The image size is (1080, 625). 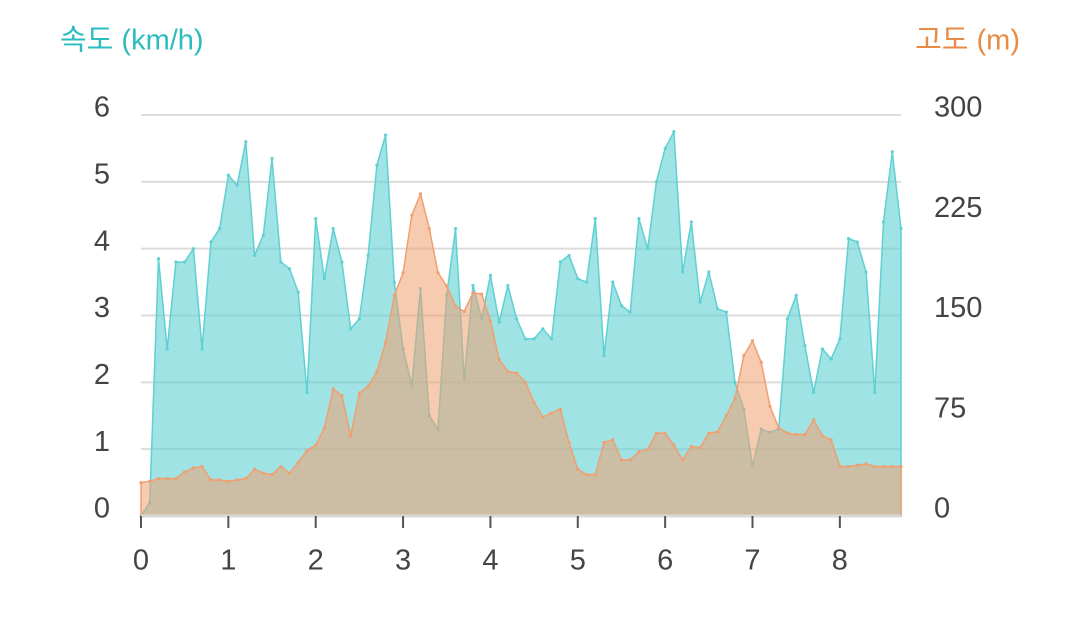 I want to click on x-tick-label: 7, so click(x=752, y=561).